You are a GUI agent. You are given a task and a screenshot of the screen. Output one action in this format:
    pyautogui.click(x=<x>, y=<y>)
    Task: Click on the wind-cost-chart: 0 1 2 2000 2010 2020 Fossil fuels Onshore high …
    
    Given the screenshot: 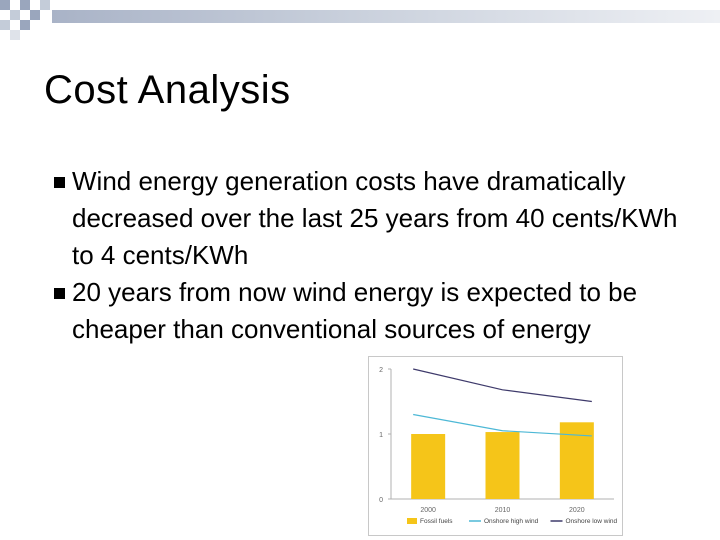 What is the action you would take?
    pyautogui.click(x=495, y=446)
    